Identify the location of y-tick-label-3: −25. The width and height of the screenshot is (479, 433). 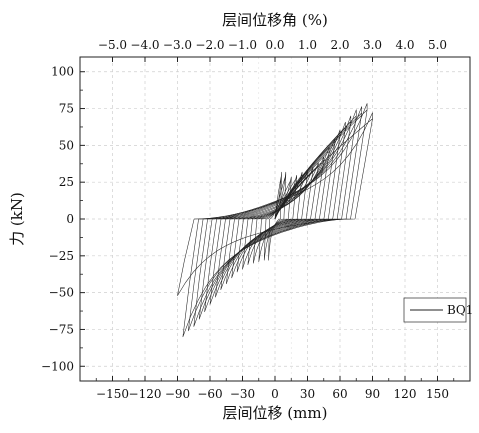
(61, 256).